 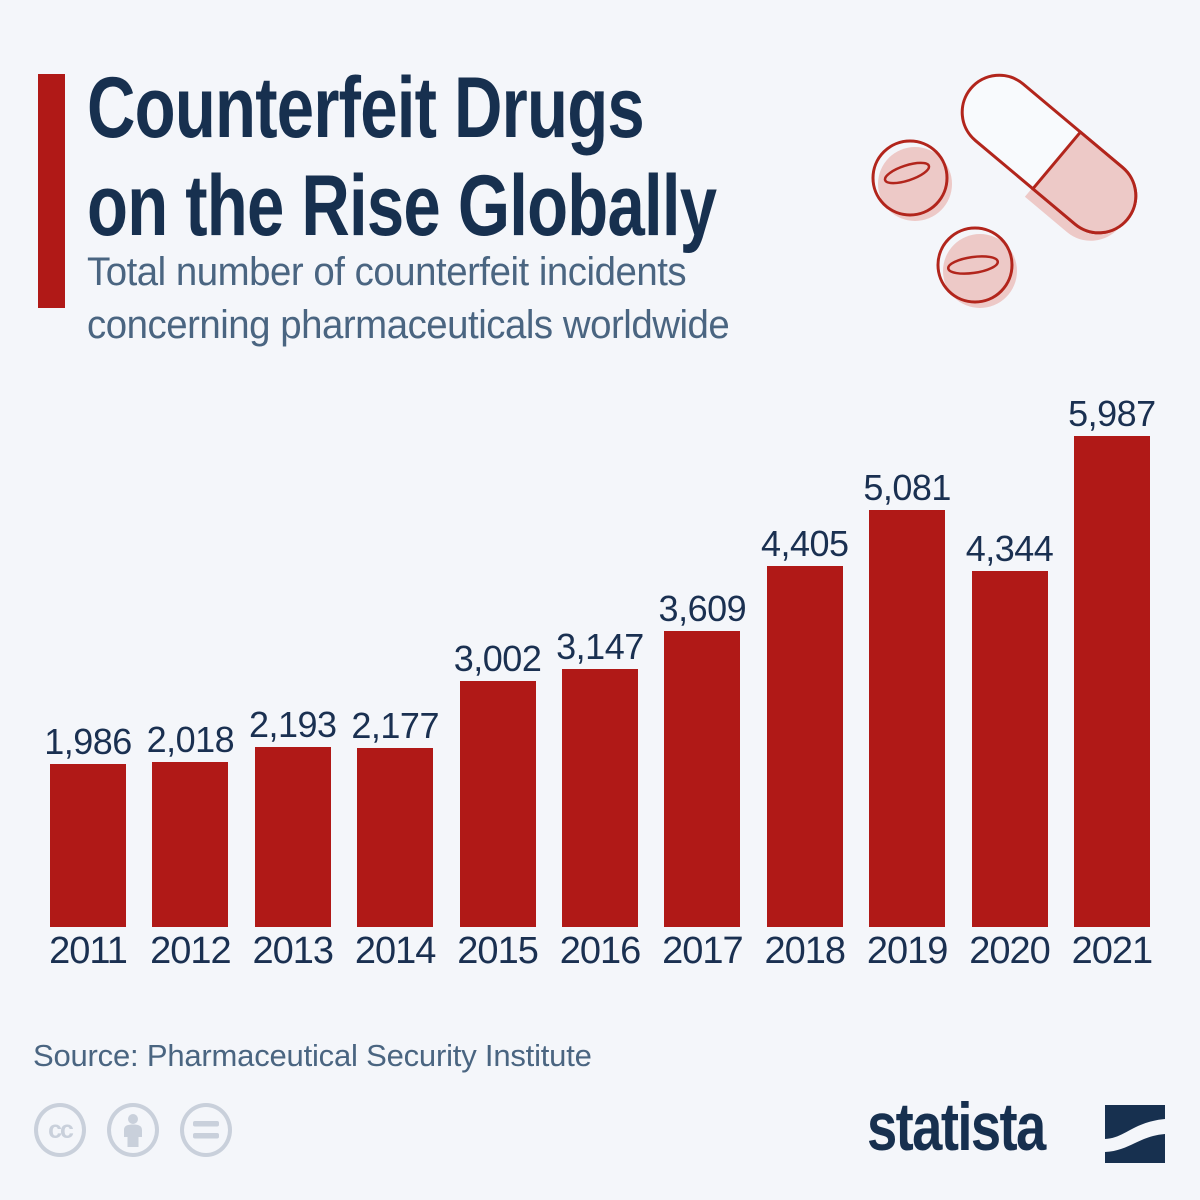 I want to click on bar-column: 2,018 2012, so click(x=191, y=682).